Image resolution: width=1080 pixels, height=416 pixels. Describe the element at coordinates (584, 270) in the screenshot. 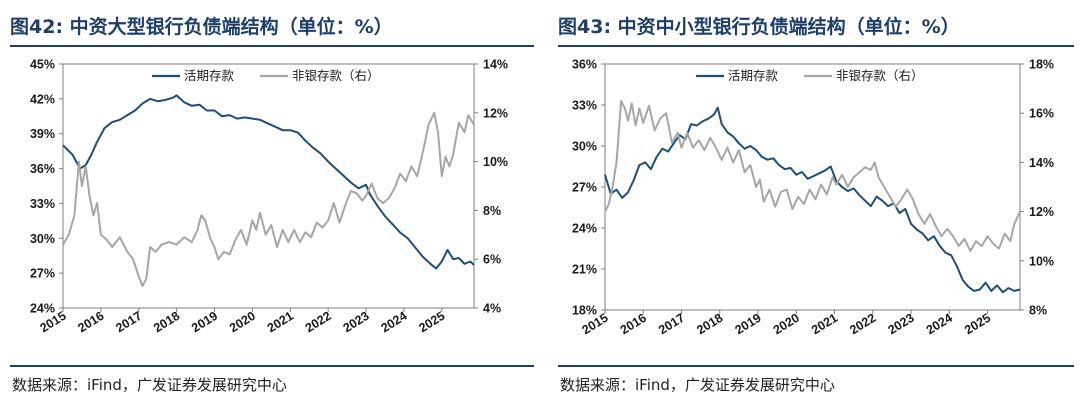

I see `left-y-tick-label: 21%` at that location.